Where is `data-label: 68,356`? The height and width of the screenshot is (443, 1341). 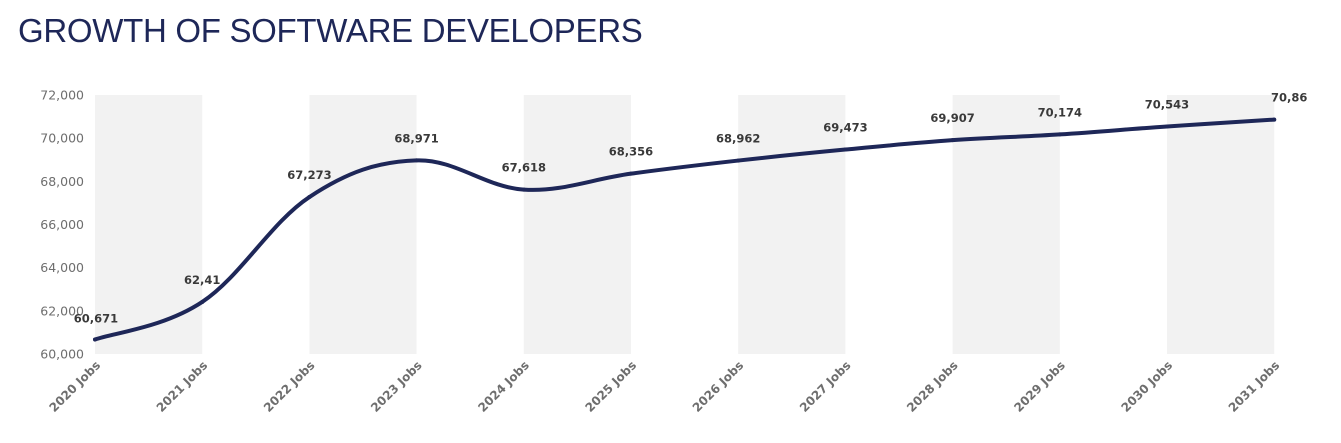 data-label: 68,356 is located at coordinates (631, 152).